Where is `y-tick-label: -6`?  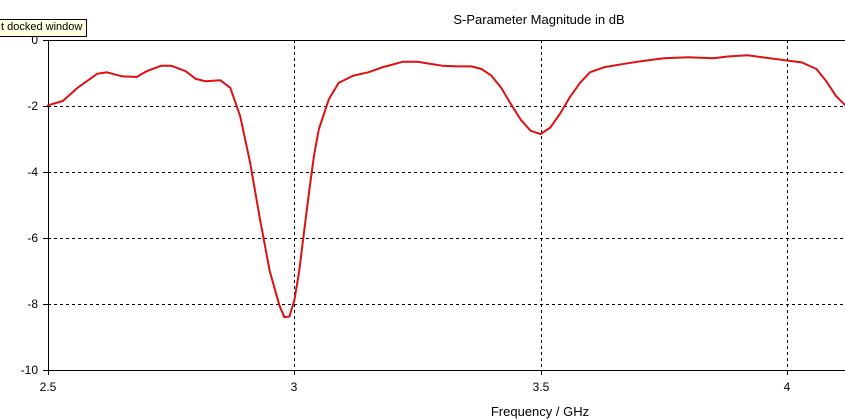
y-tick-label: -6 is located at coordinates (32, 238).